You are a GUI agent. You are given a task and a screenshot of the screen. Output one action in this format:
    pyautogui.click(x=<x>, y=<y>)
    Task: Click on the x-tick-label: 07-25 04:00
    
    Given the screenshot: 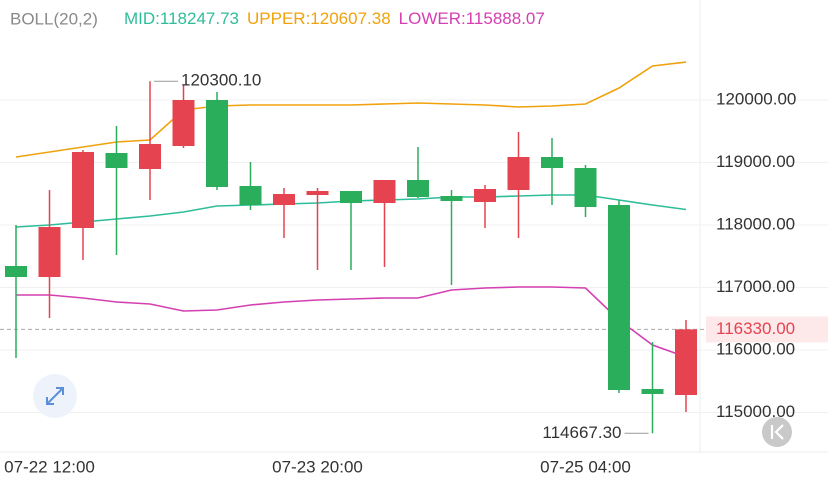 What is the action you would take?
    pyautogui.click(x=585, y=466)
    